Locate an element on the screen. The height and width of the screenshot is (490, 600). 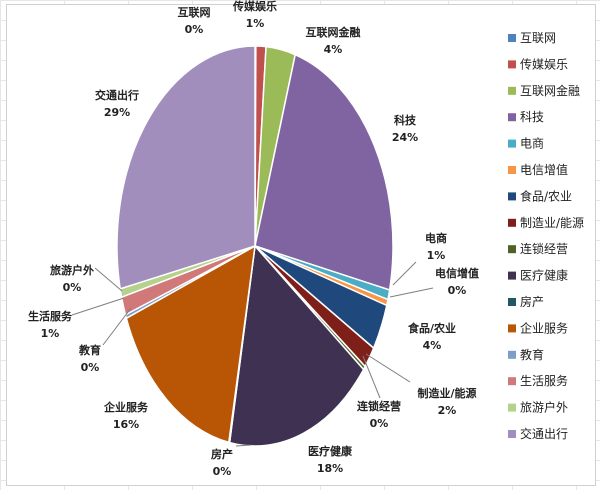
data-label-6: 电信增值 0% is located at coordinates (457, 281).